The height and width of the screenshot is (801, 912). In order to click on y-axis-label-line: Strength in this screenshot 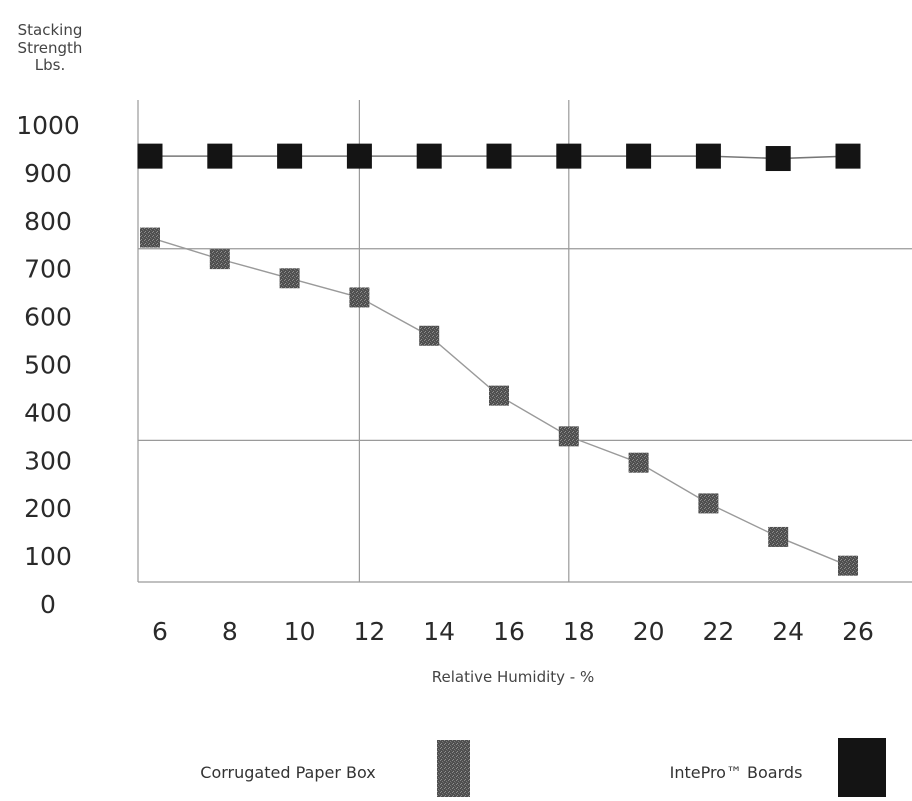, I will do `click(50, 48)`.